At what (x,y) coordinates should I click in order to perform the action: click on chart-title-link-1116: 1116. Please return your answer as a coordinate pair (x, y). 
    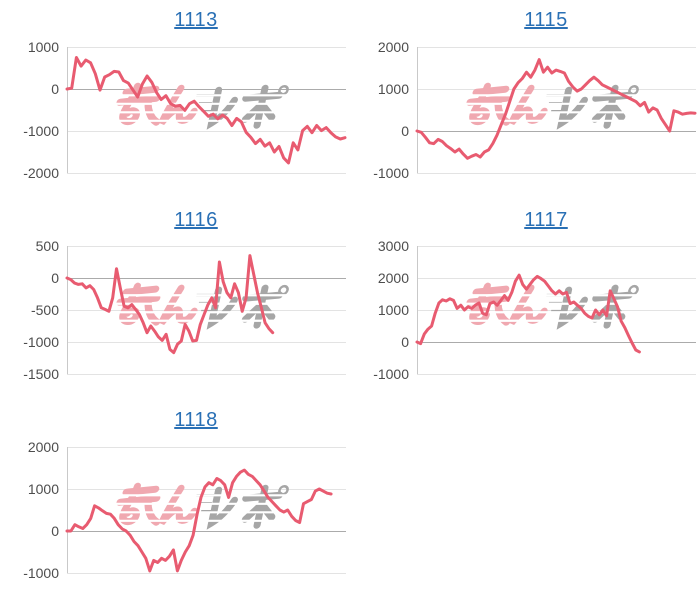
    Looking at the image, I should click on (196, 220).